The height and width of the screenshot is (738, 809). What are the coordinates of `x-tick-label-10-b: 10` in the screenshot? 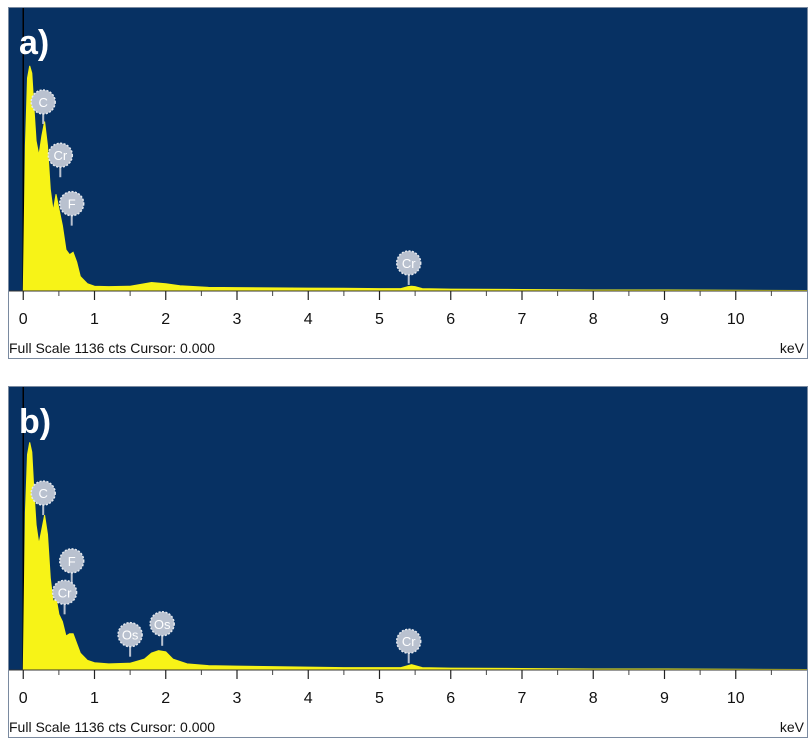 It's located at (736, 698).